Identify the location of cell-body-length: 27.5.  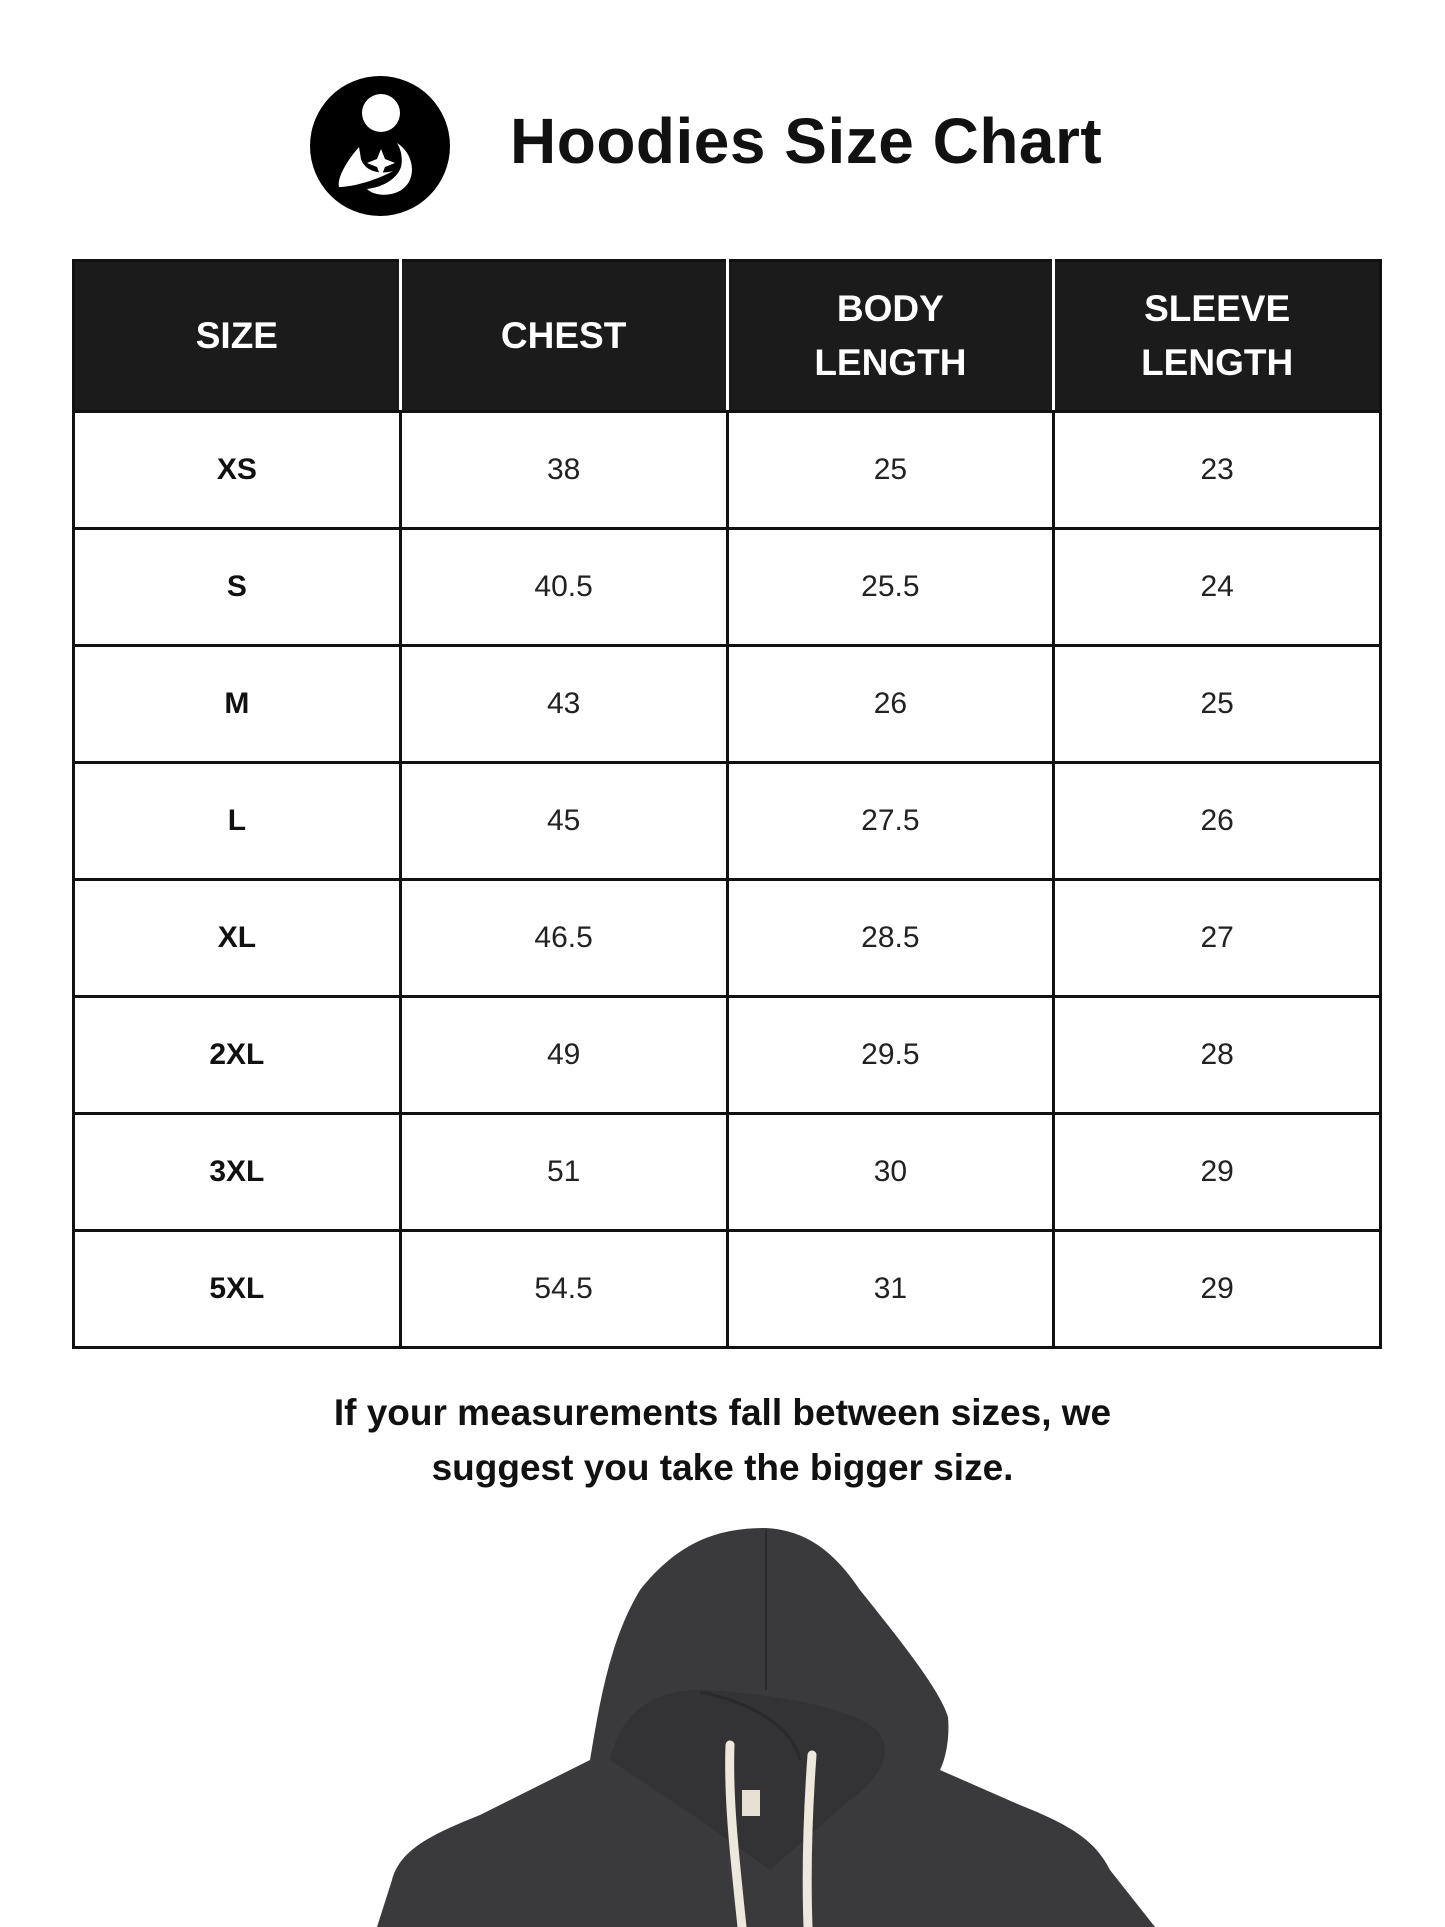
(890, 821).